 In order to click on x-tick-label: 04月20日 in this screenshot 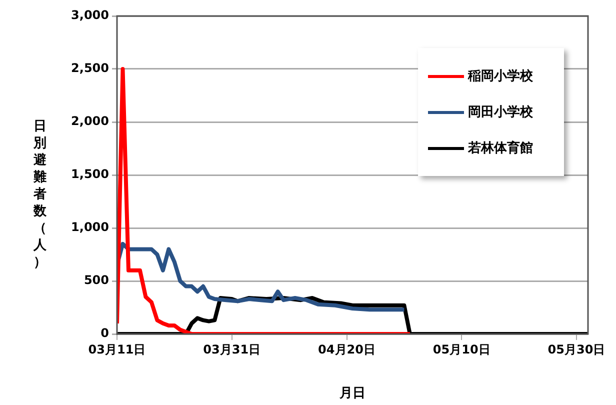, I will do `click(347, 349)`.